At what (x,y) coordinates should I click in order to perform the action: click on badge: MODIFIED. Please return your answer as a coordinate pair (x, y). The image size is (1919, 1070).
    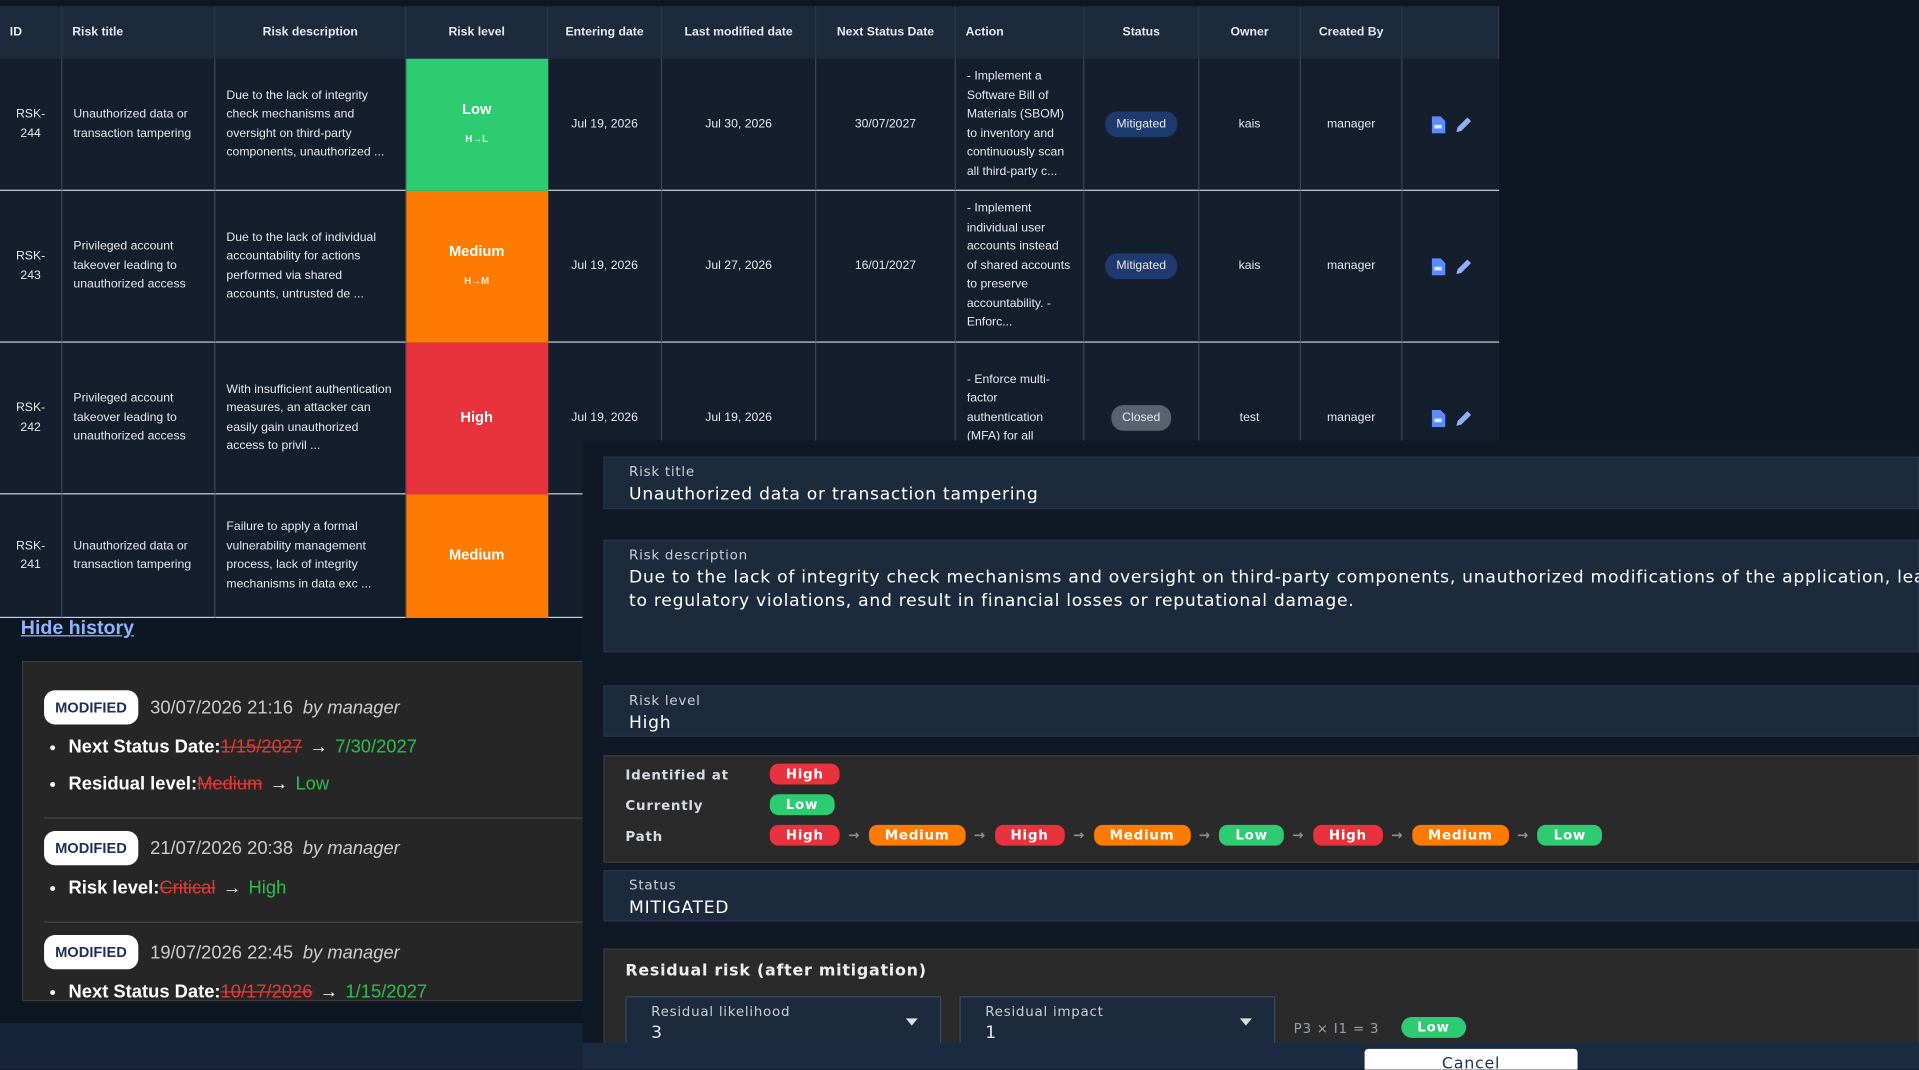
    Looking at the image, I should click on (91, 952).